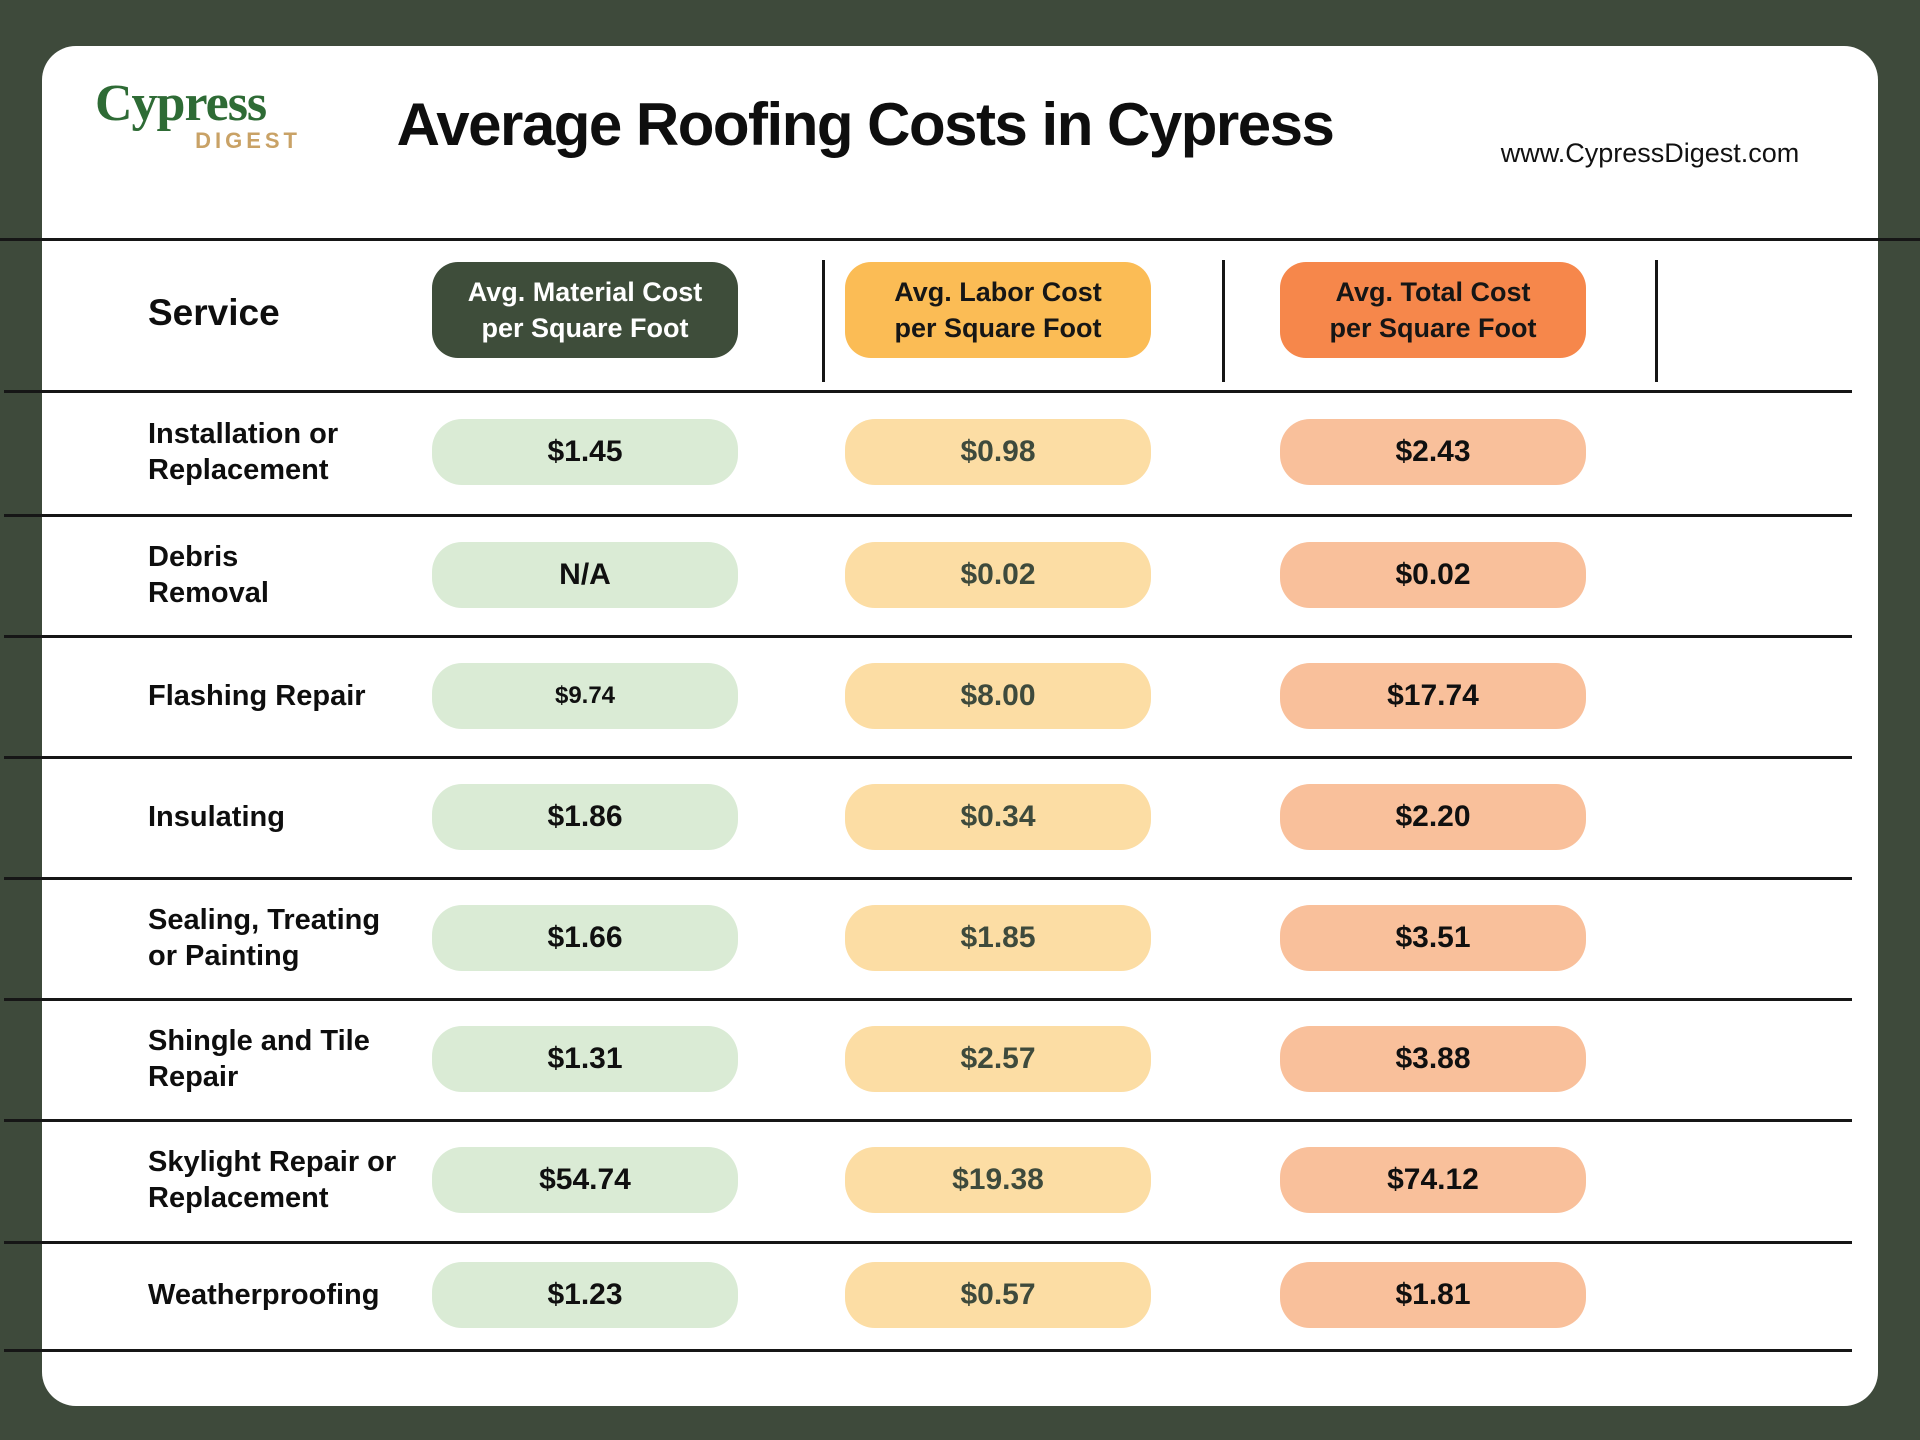 The height and width of the screenshot is (1440, 1920). Describe the element at coordinates (264, 1294) in the screenshot. I see `service-label: Weatherproofing` at that location.